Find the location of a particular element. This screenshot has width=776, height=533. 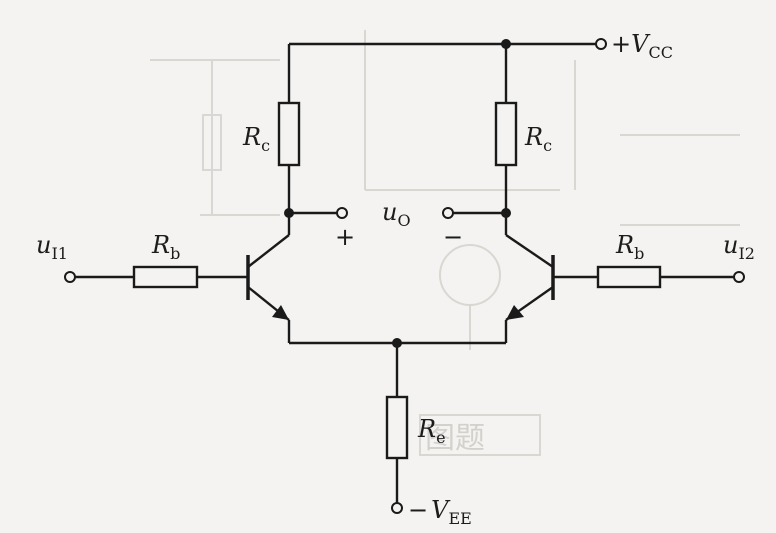

junction-dot-left-collector is located at coordinates (289, 213).